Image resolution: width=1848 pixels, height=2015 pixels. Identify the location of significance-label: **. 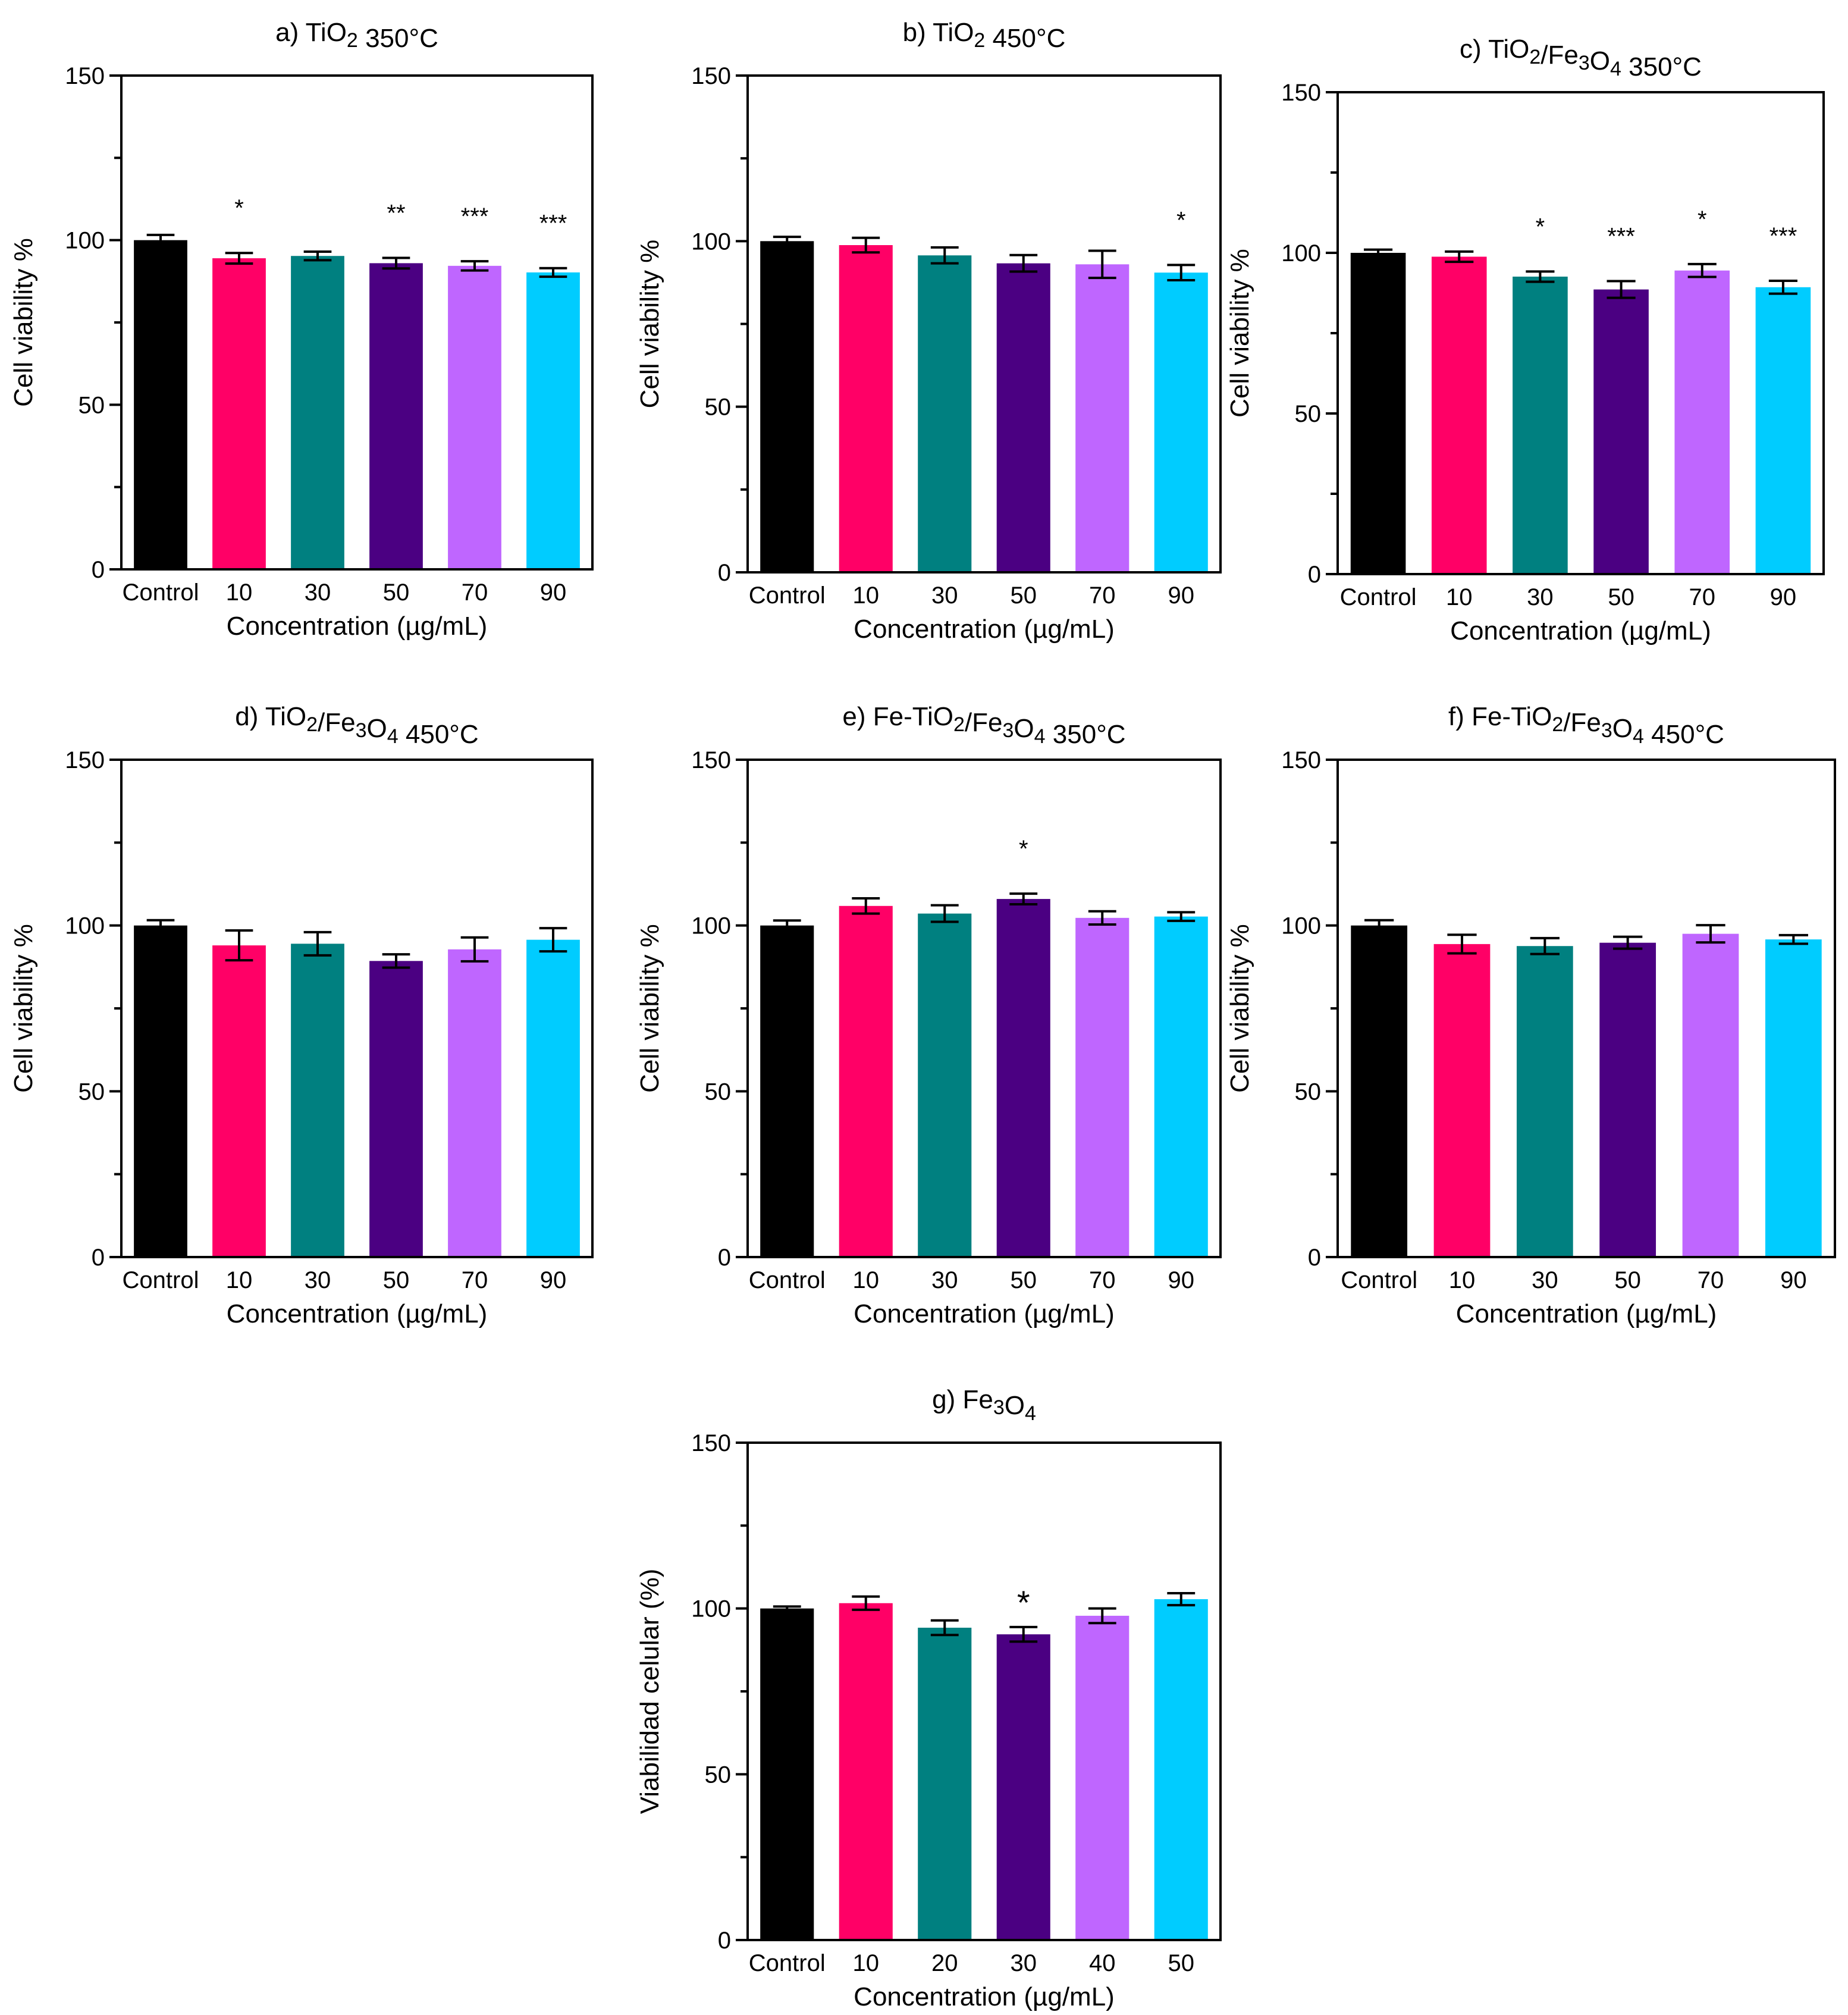
(396, 213).